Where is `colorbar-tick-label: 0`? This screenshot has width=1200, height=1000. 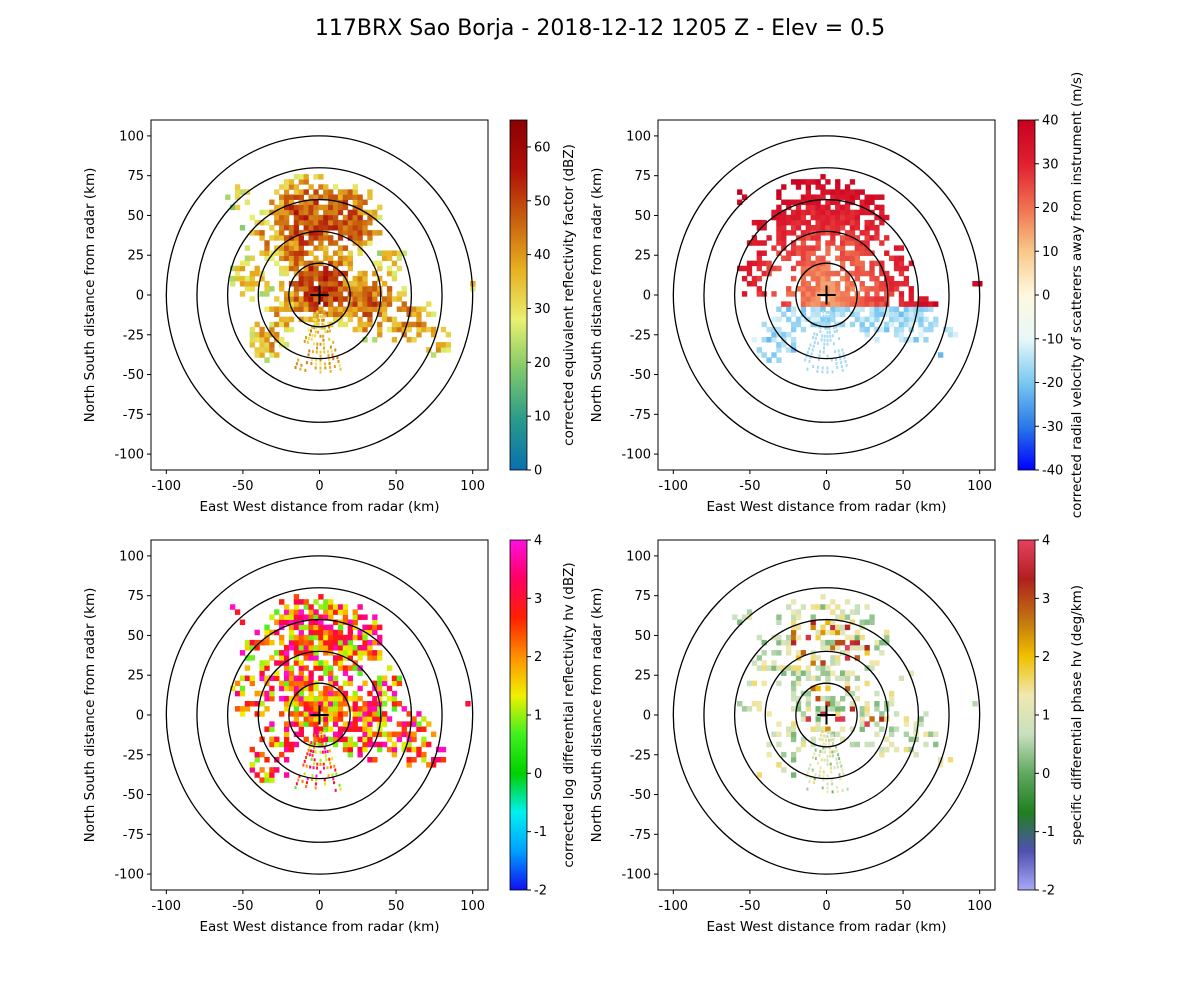
colorbar-tick-label: 0 is located at coordinates (538, 774).